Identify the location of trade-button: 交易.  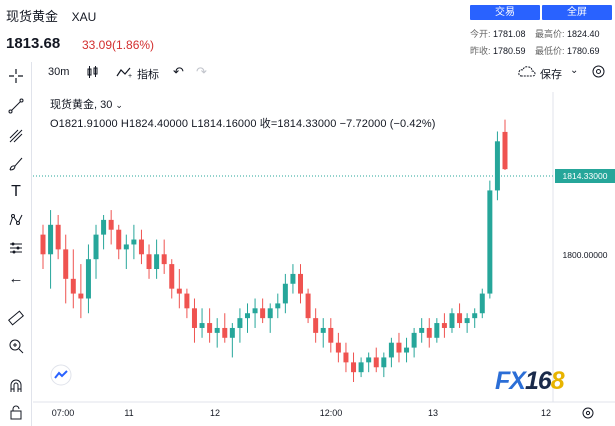
(505, 12).